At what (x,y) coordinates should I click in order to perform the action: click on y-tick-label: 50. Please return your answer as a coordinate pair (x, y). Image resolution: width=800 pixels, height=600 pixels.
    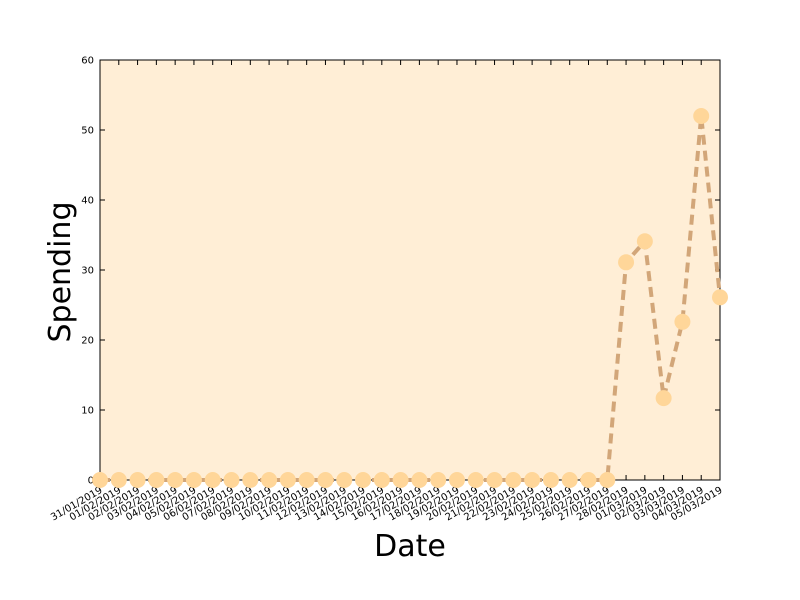
    Looking at the image, I should click on (87, 131).